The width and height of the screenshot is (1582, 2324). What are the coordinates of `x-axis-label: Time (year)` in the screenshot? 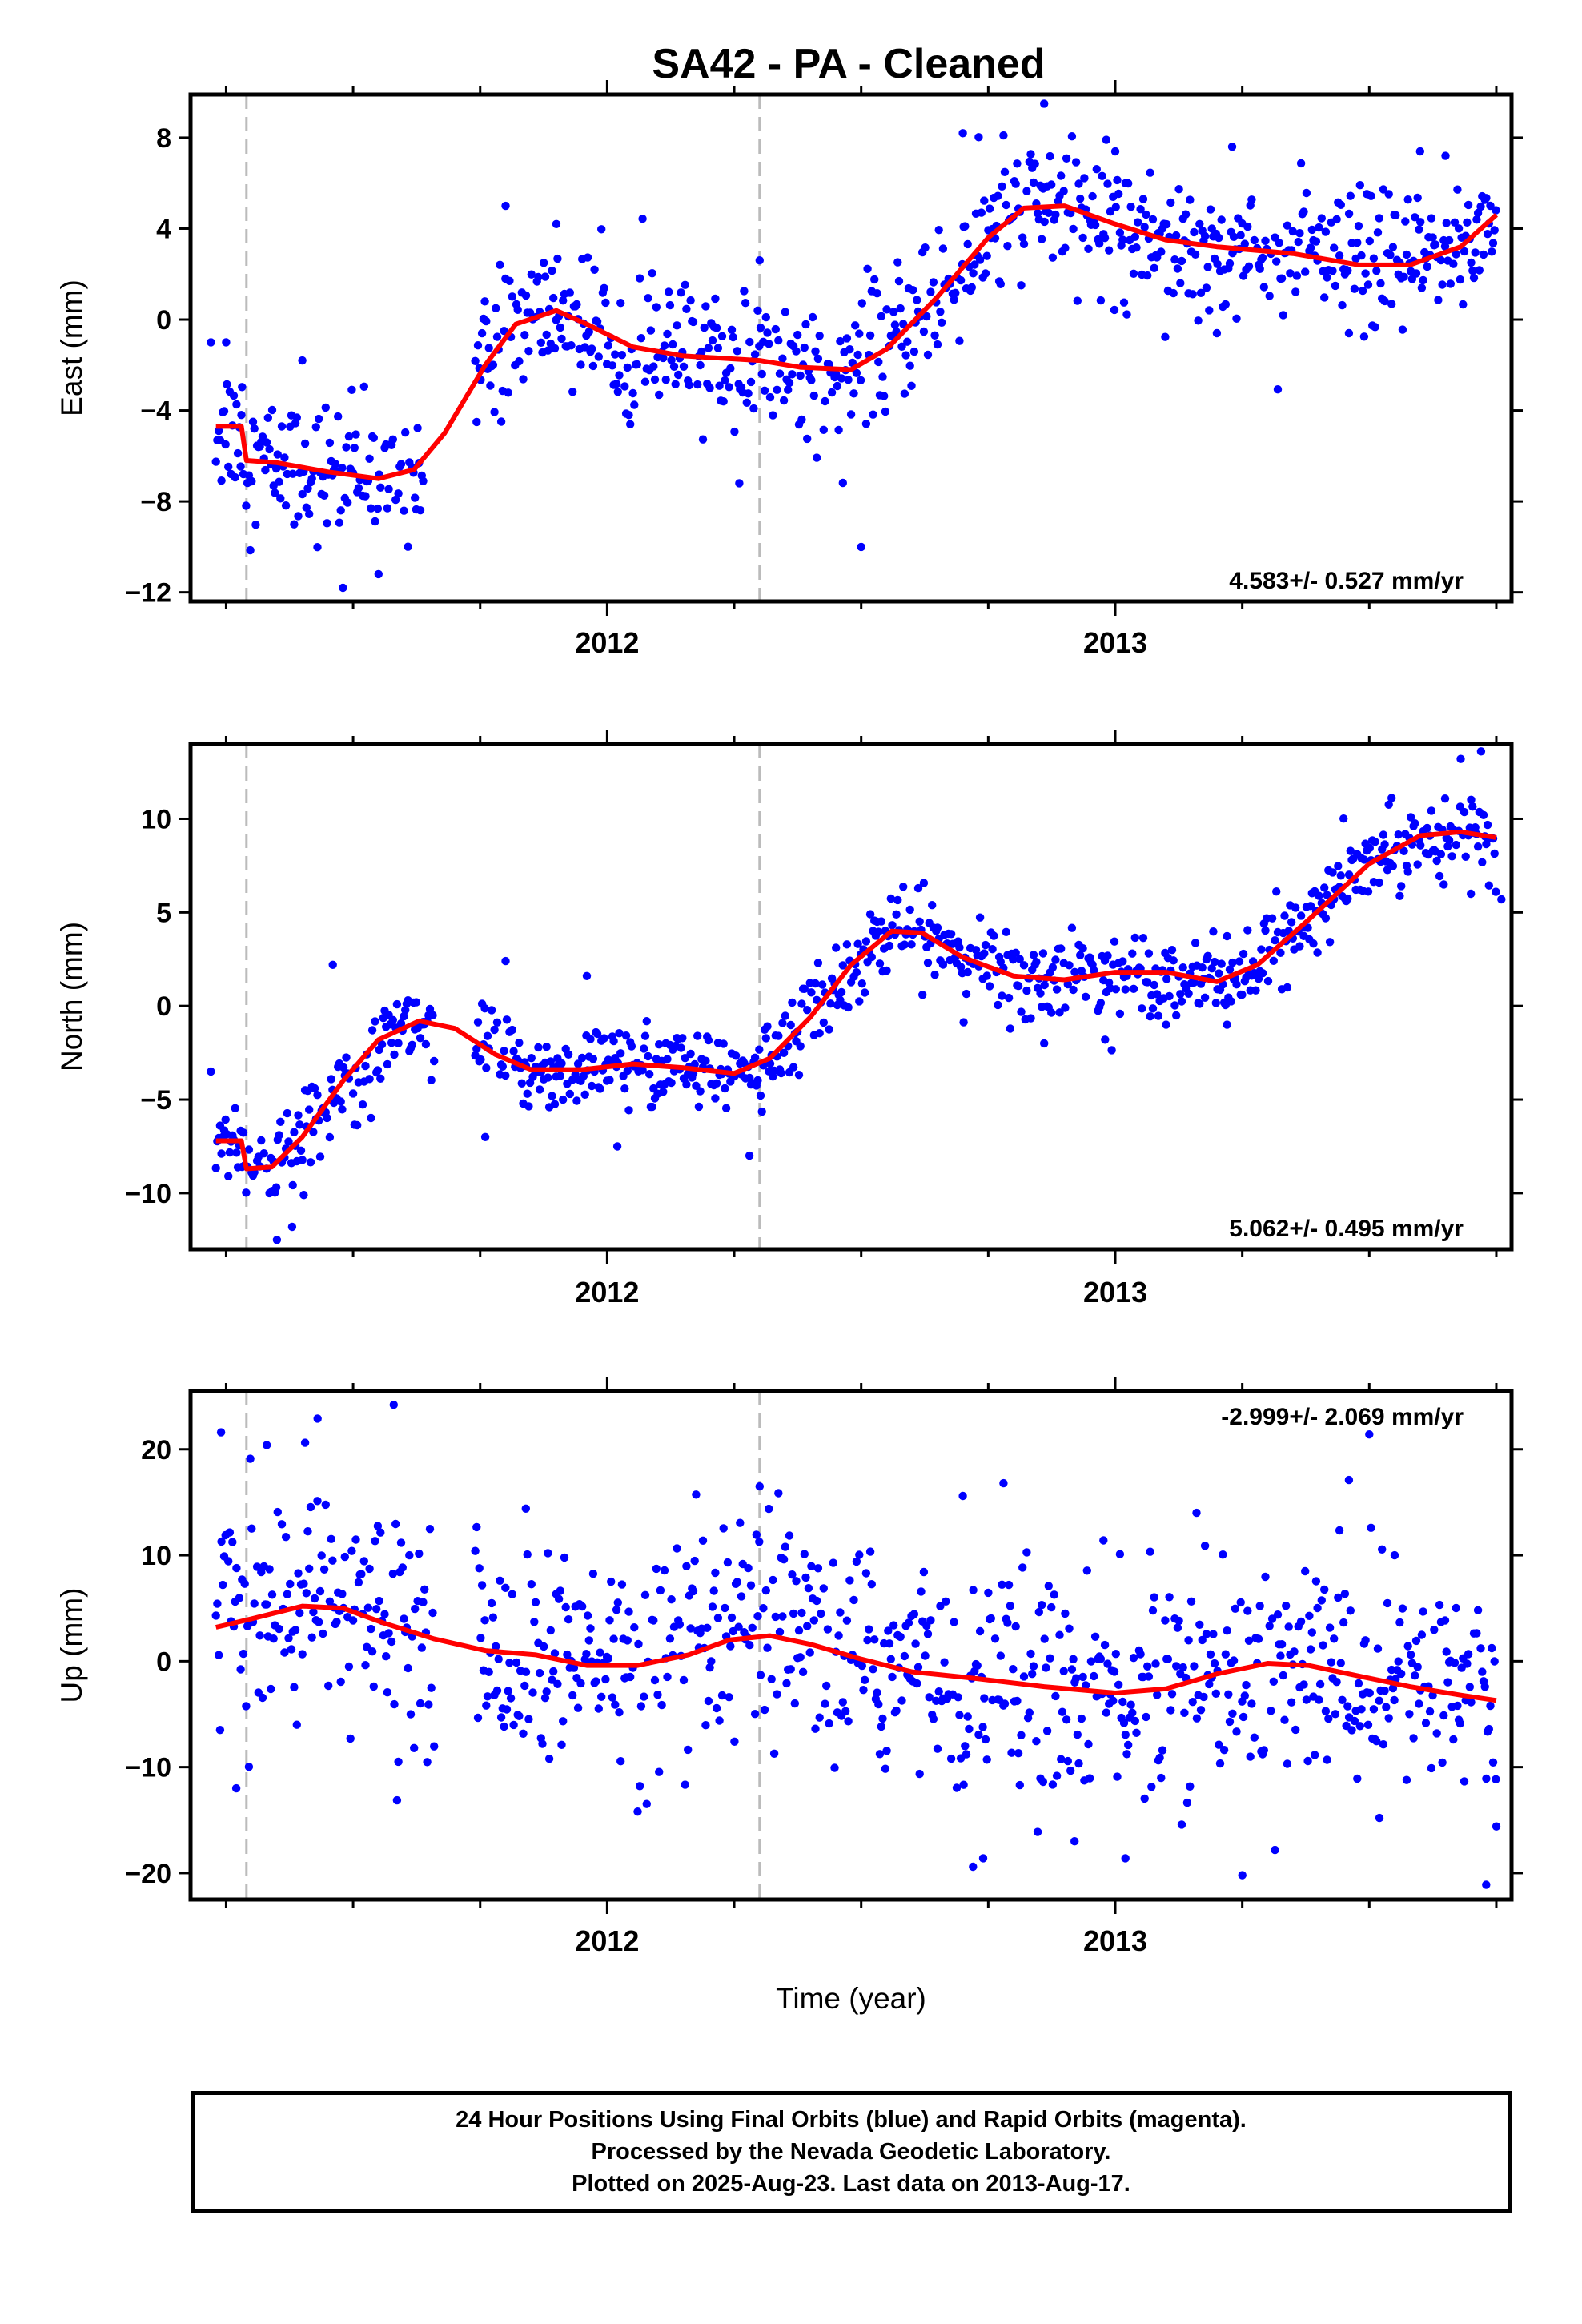 It's located at (851, 1998).